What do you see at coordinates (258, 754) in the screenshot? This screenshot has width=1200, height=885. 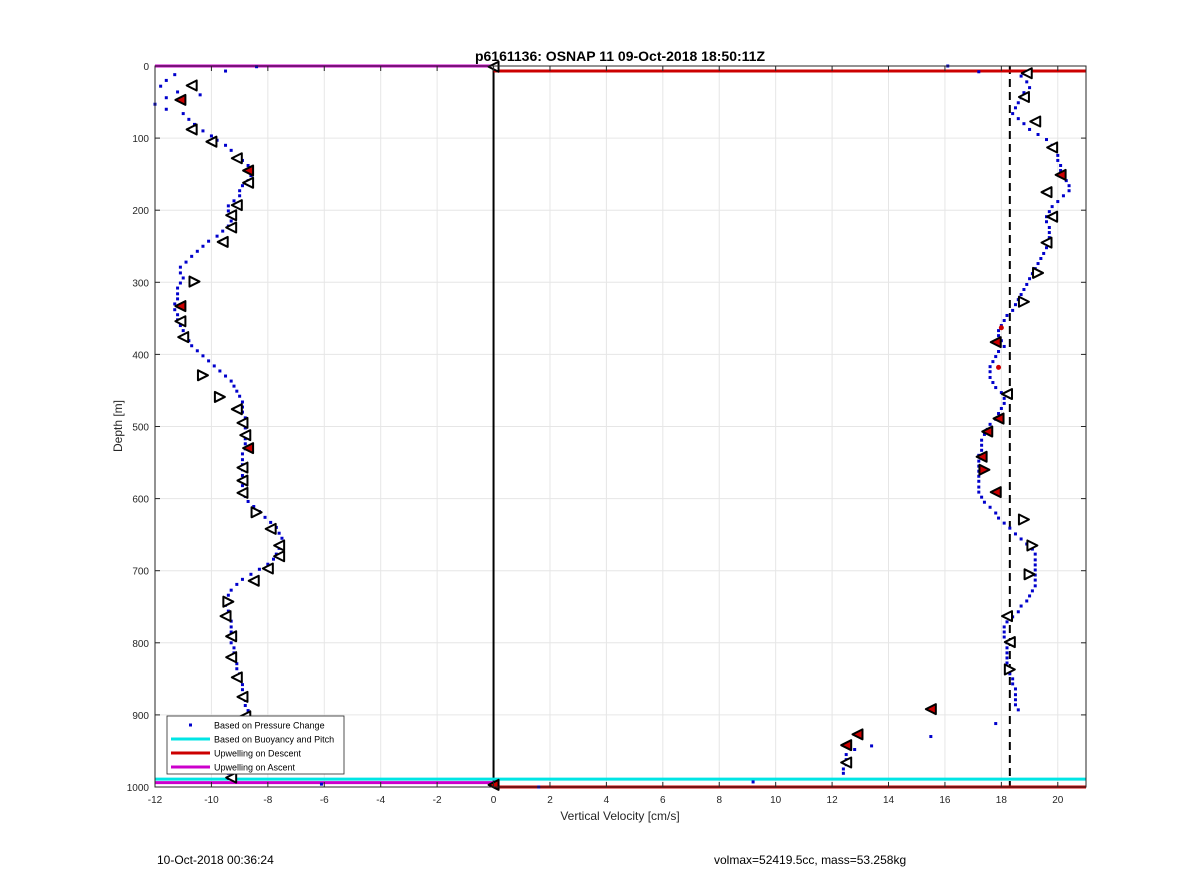 I see `legend-label: Upwelling on Descent` at bounding box center [258, 754].